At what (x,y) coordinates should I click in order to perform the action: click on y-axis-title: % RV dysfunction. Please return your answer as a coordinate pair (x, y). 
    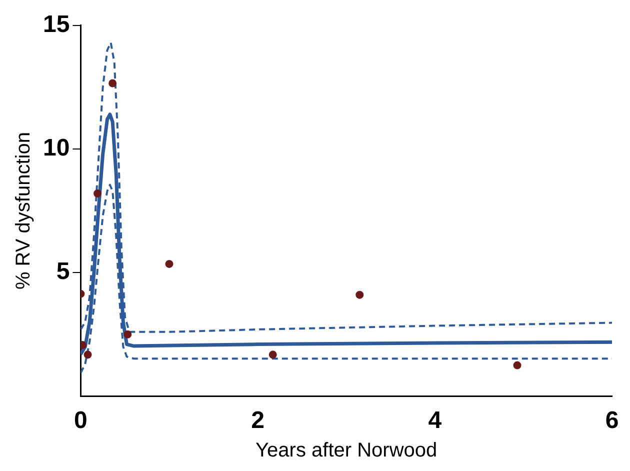
    Looking at the image, I should click on (23, 211).